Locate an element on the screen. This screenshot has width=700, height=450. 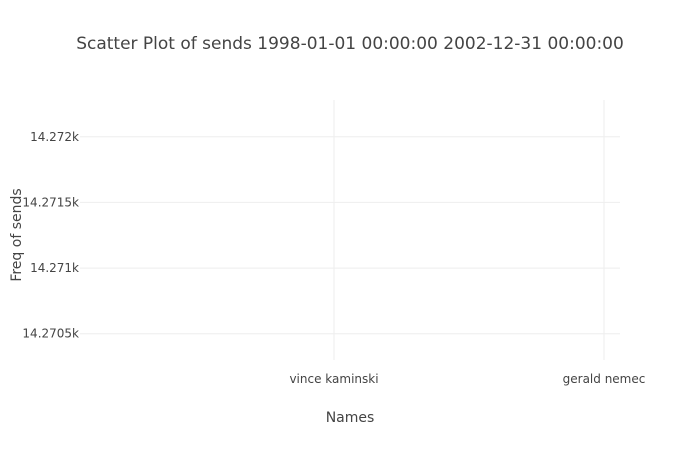
x-axis-title: Names is located at coordinates (350, 418).